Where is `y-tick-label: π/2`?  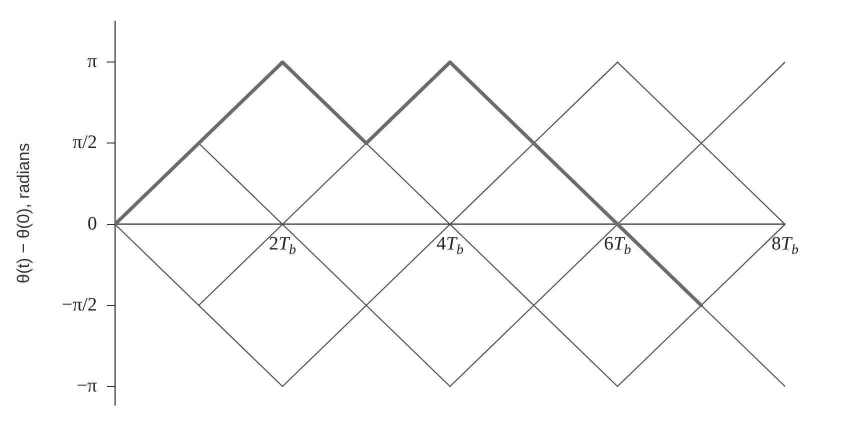 y-tick-label: π/2 is located at coordinates (84, 143).